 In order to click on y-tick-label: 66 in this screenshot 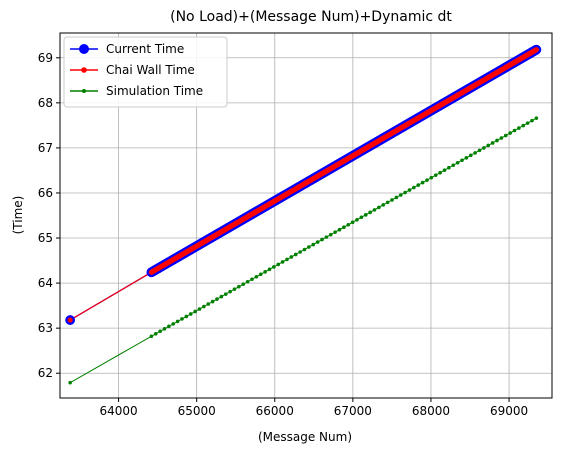, I will do `click(45, 193)`.